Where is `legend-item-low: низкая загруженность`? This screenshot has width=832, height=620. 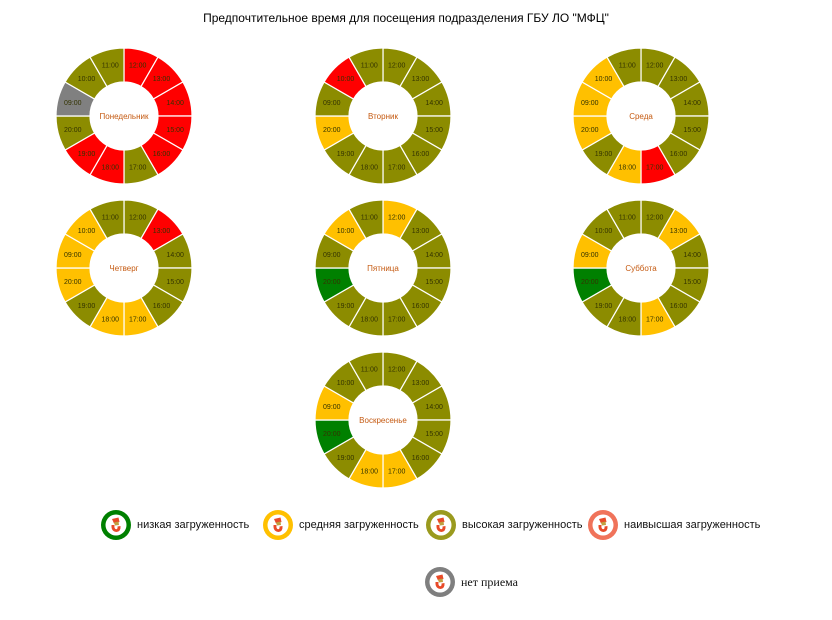
legend-item-low: низкая загруженность is located at coordinates (174, 525).